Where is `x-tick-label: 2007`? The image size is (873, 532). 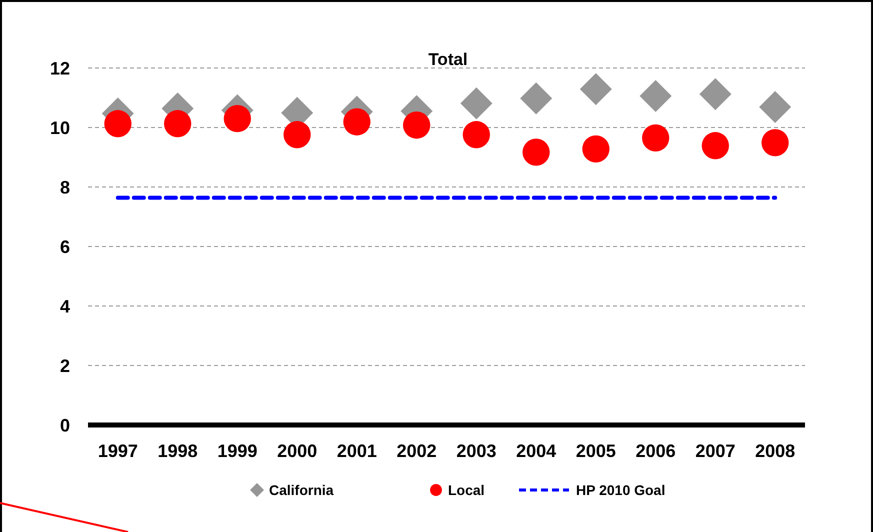
x-tick-label: 2007 is located at coordinates (715, 451).